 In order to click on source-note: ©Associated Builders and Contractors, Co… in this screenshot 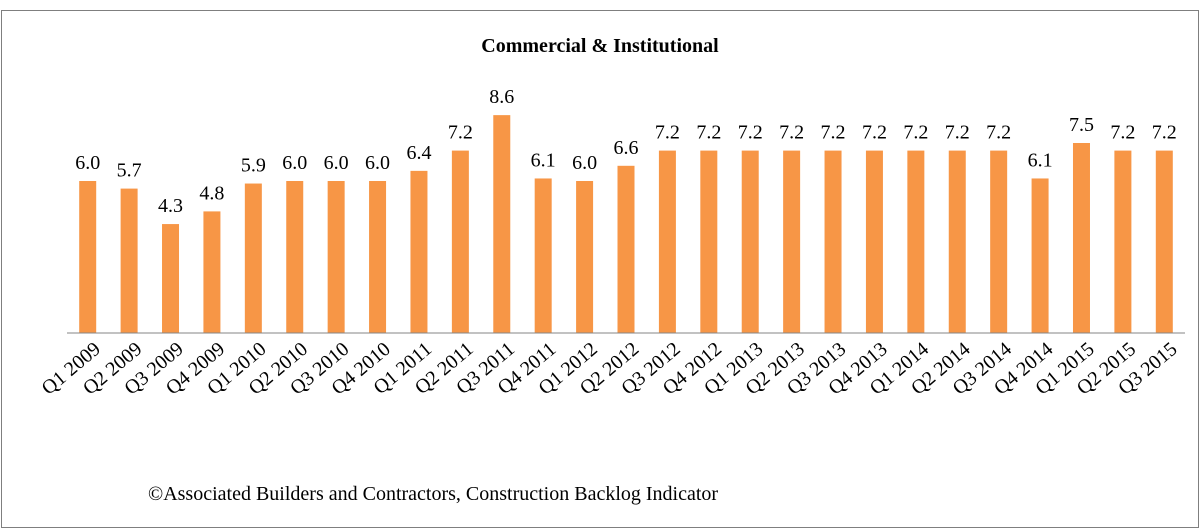, I will do `click(433, 494)`.